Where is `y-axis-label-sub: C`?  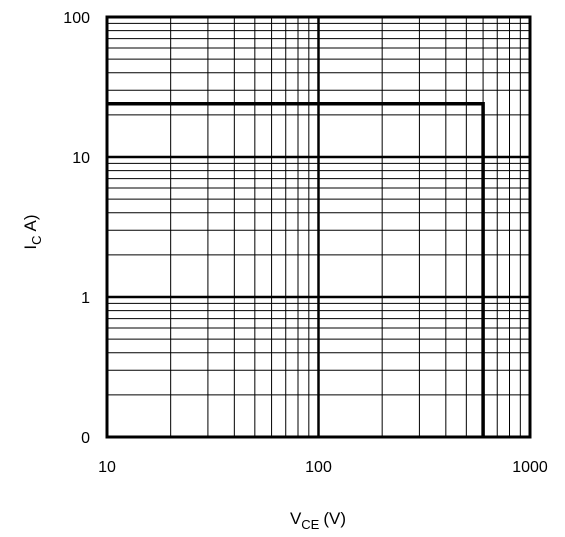 y-axis-label-sub: C is located at coordinates (36, 239).